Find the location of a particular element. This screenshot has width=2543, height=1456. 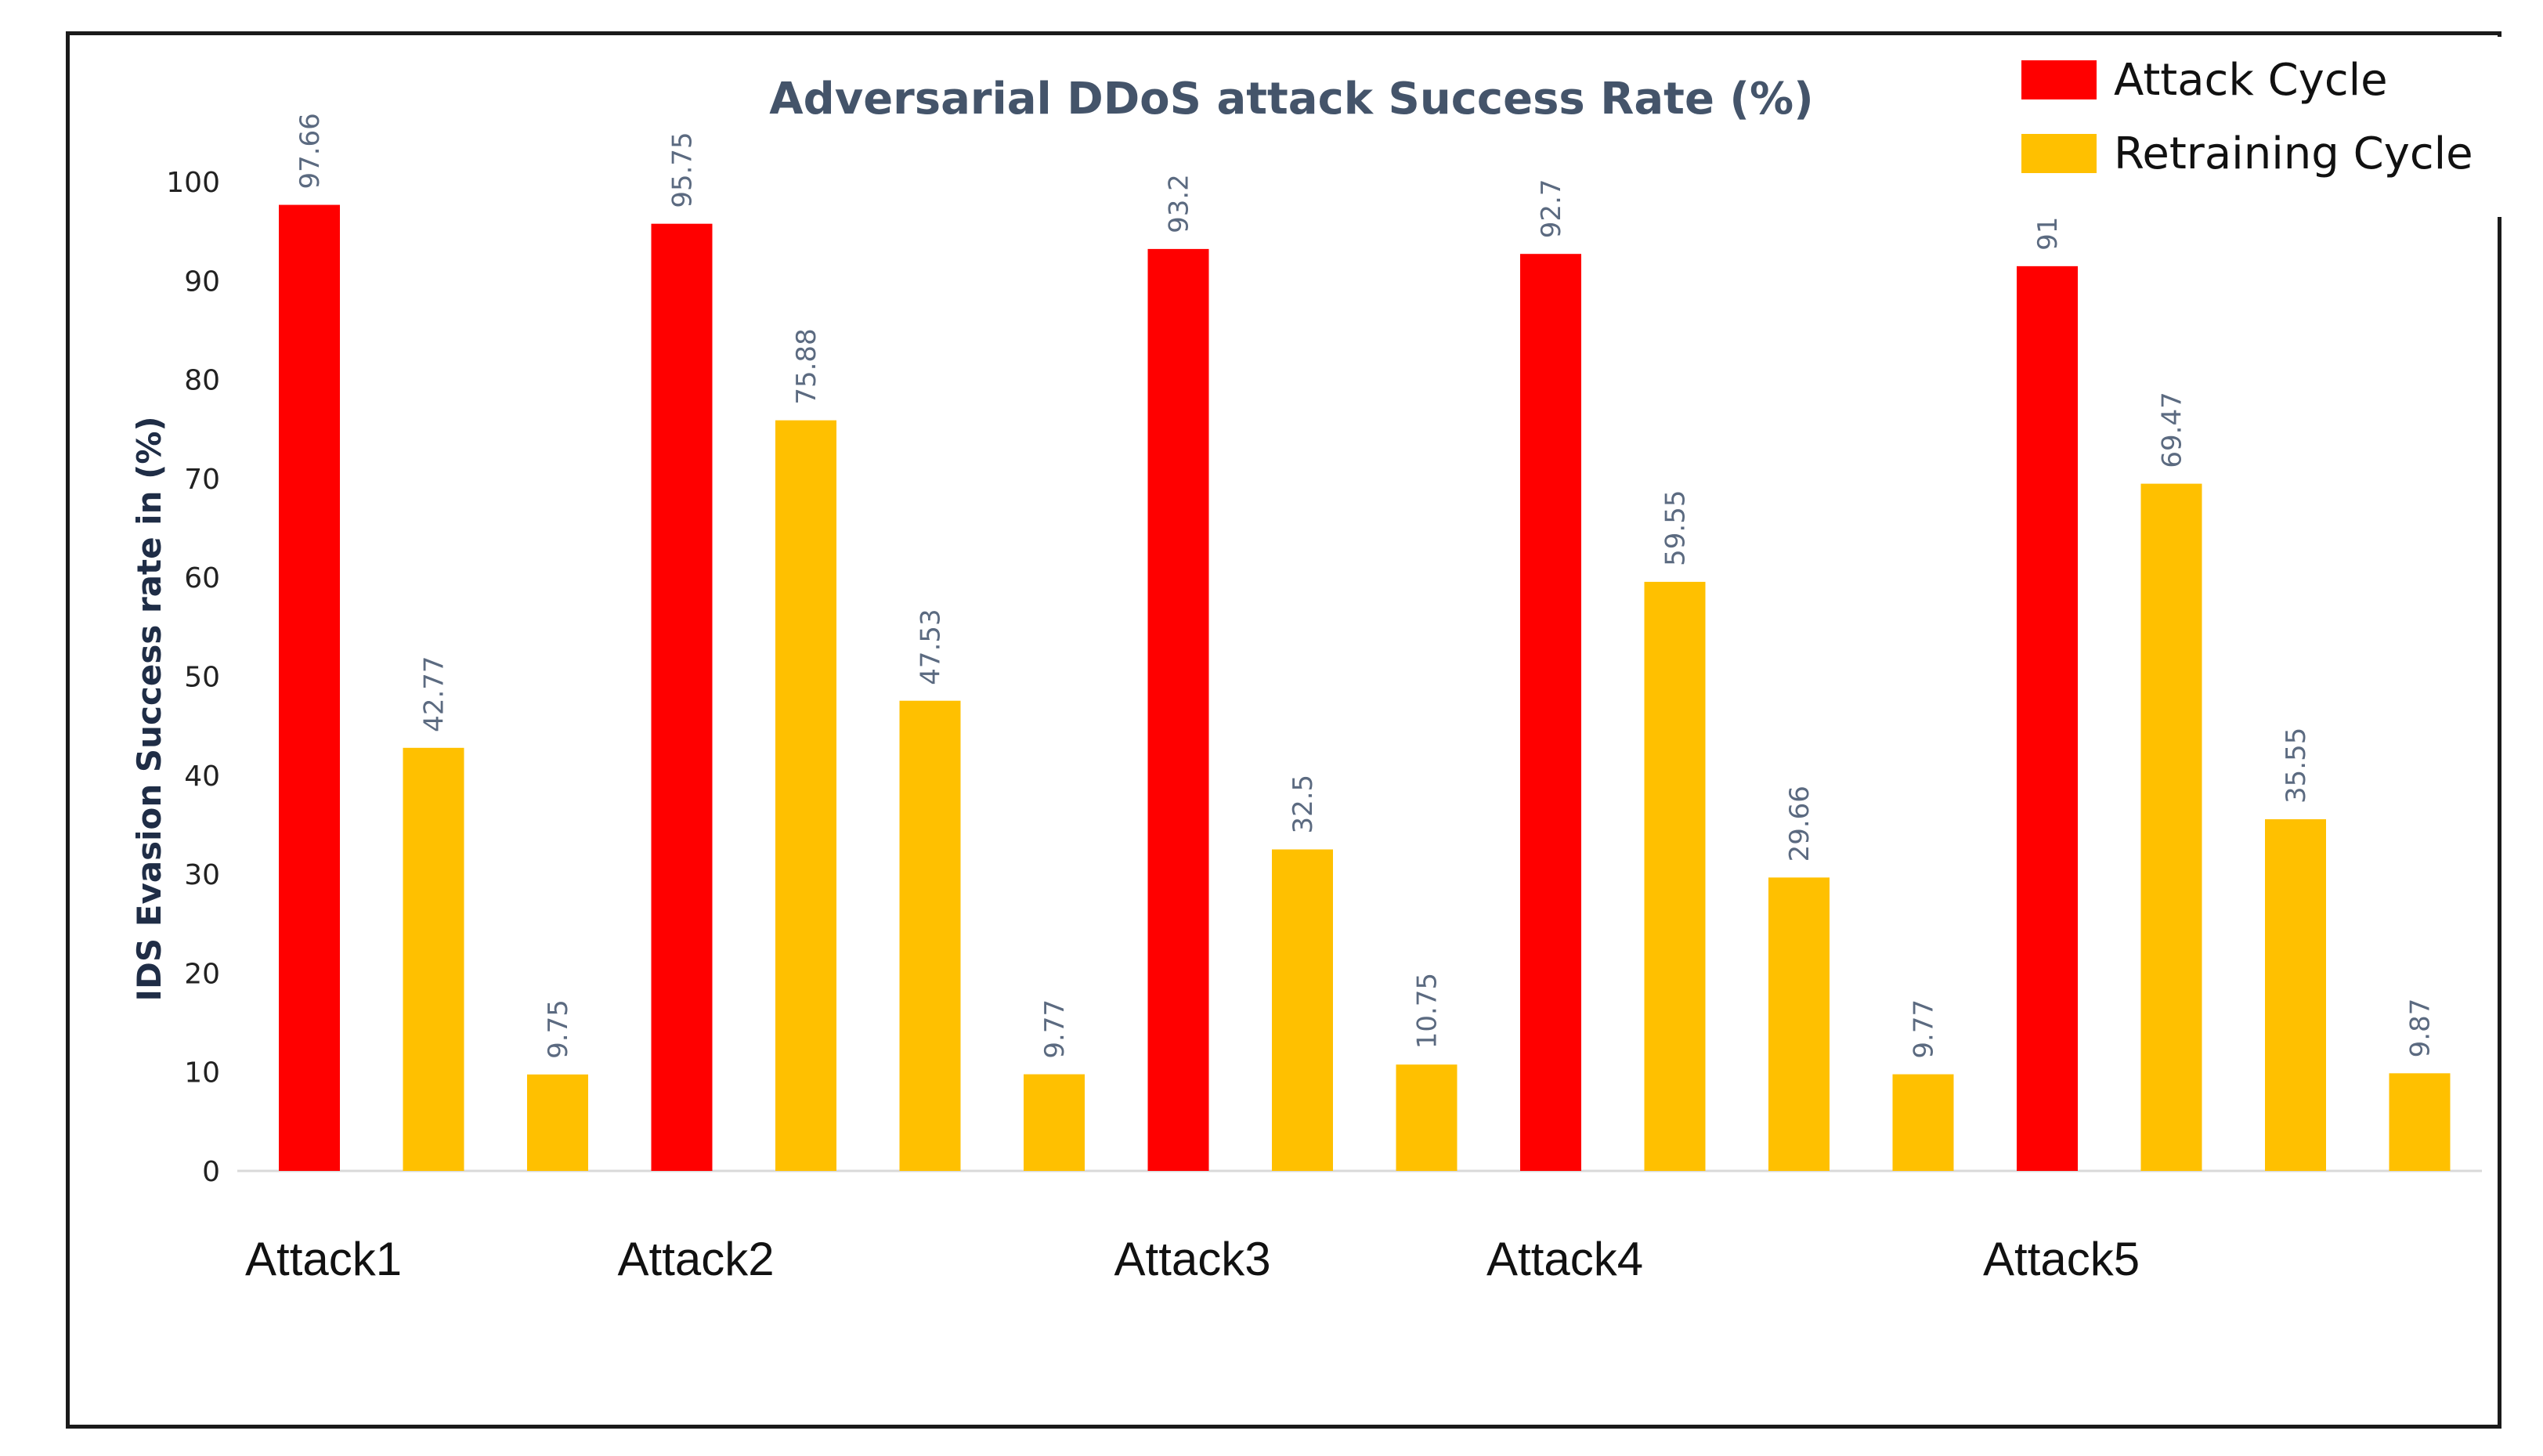

group-label-attack3: Attack3 is located at coordinates (1192, 1259).